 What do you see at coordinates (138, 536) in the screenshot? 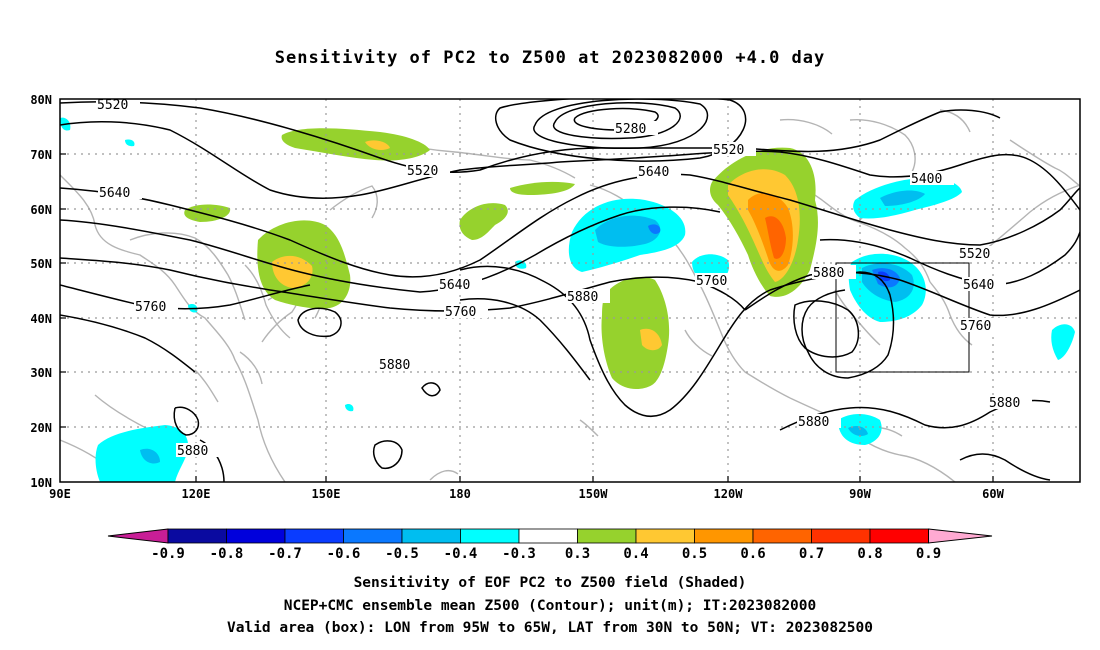
I see `colorbar-low-end` at bounding box center [138, 536].